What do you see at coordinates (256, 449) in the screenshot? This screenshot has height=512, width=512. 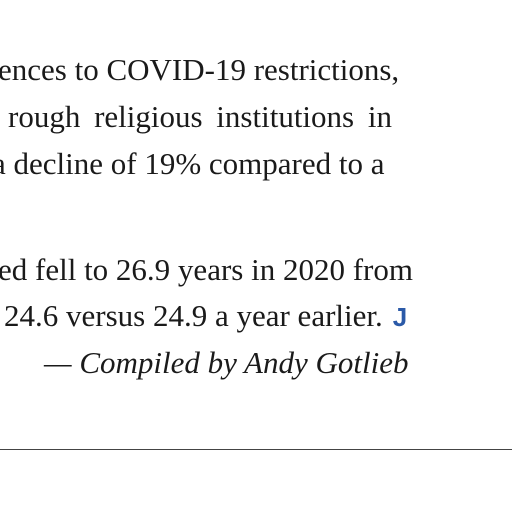 I see `divider` at bounding box center [256, 449].